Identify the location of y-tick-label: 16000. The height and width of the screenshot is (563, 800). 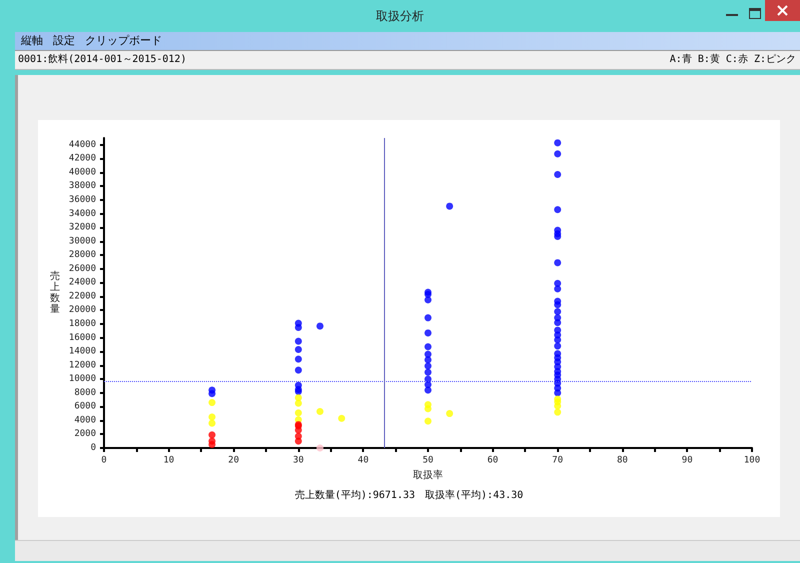
(82, 337).